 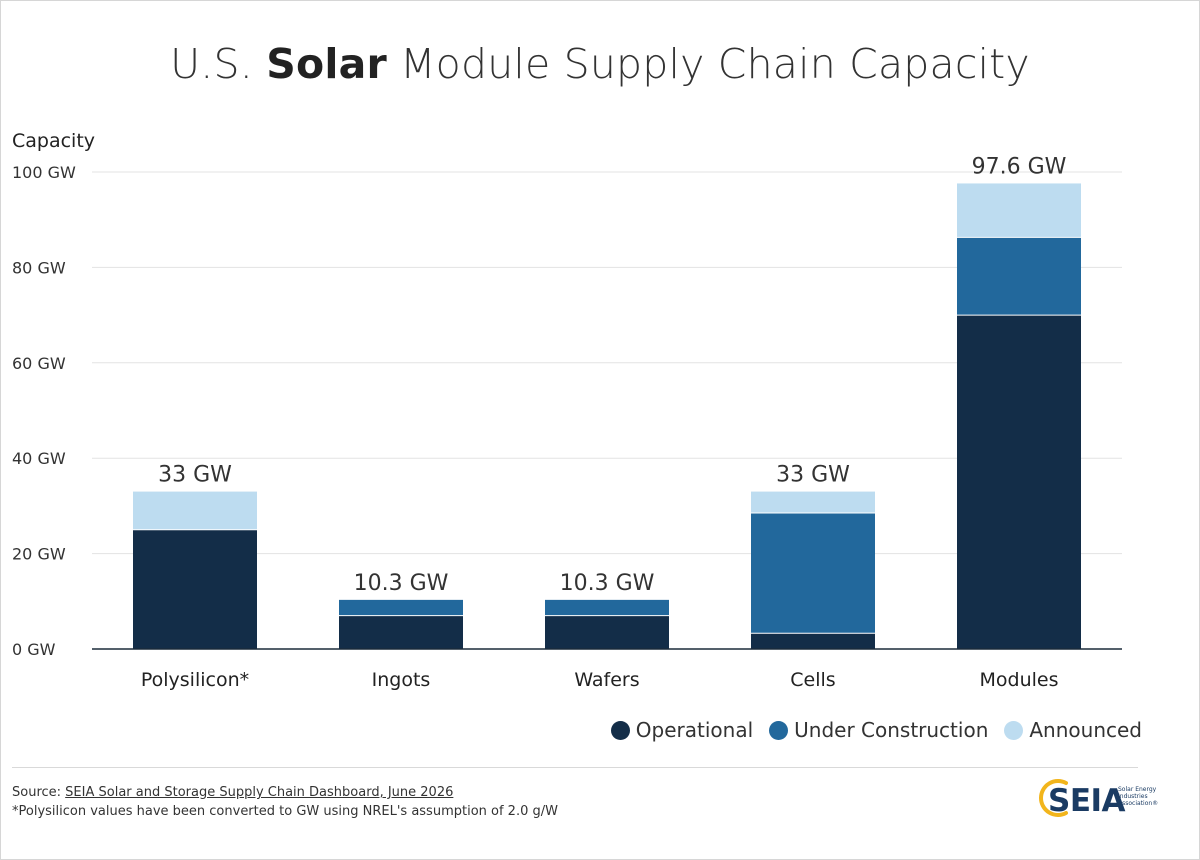 What do you see at coordinates (891, 730) in the screenshot?
I see `legend-label: Under Construction` at bounding box center [891, 730].